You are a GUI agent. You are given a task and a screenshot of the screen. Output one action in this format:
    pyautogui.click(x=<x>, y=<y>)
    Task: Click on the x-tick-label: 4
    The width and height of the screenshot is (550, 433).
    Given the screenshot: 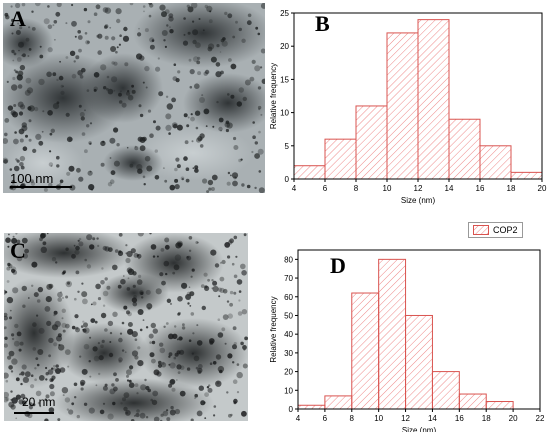 What is the action you would take?
    pyautogui.click(x=298, y=418)
    